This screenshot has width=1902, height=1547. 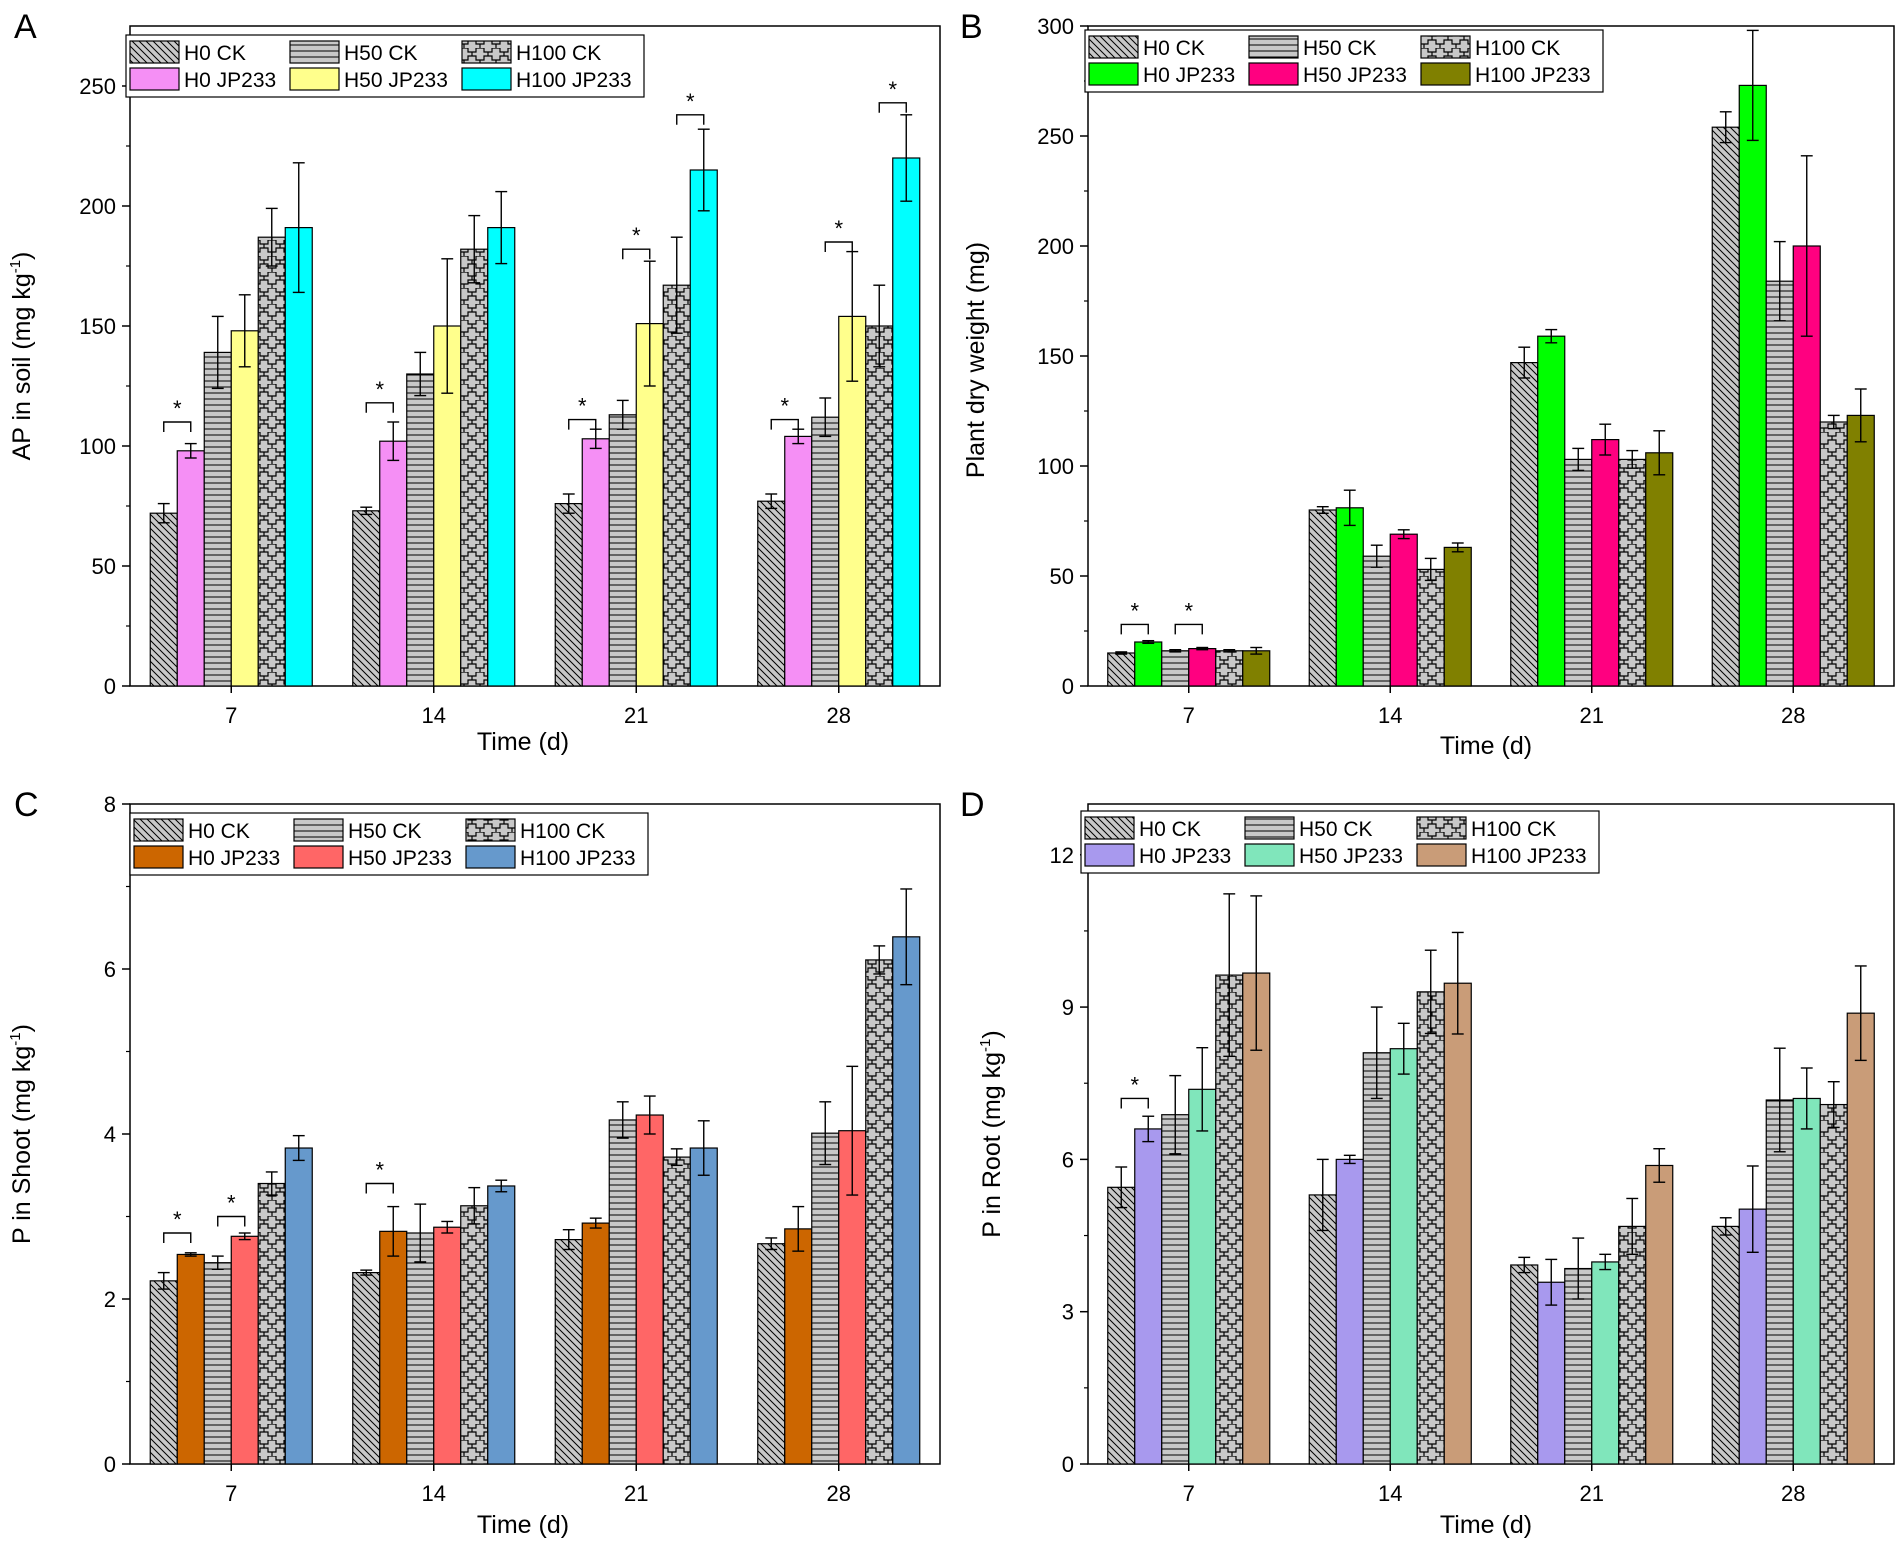 I want to click on legend-label-b-5: H100 JP233, so click(x=1533, y=75).